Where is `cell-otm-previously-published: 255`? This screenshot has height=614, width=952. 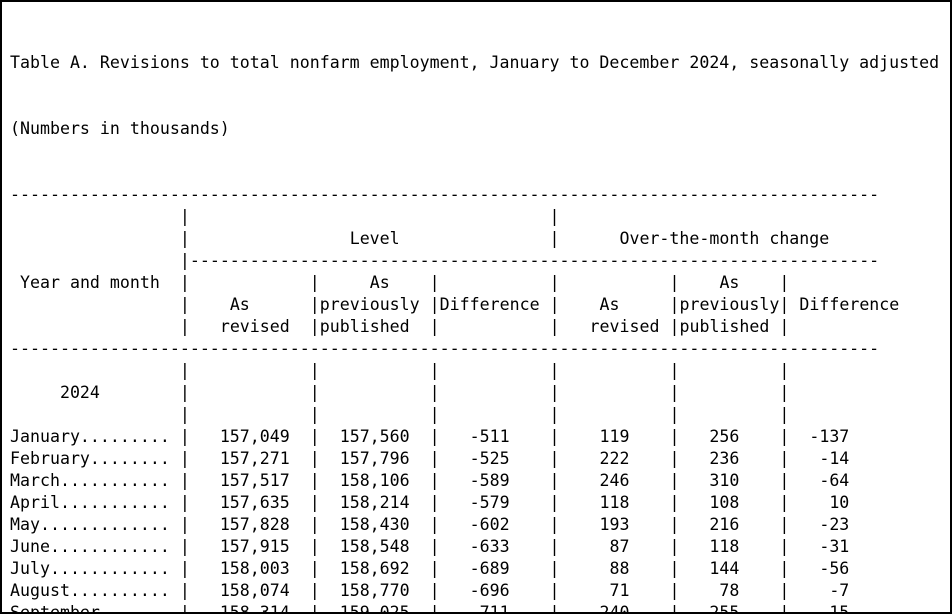
cell-otm-previously-published: 255 is located at coordinates (729, 608).